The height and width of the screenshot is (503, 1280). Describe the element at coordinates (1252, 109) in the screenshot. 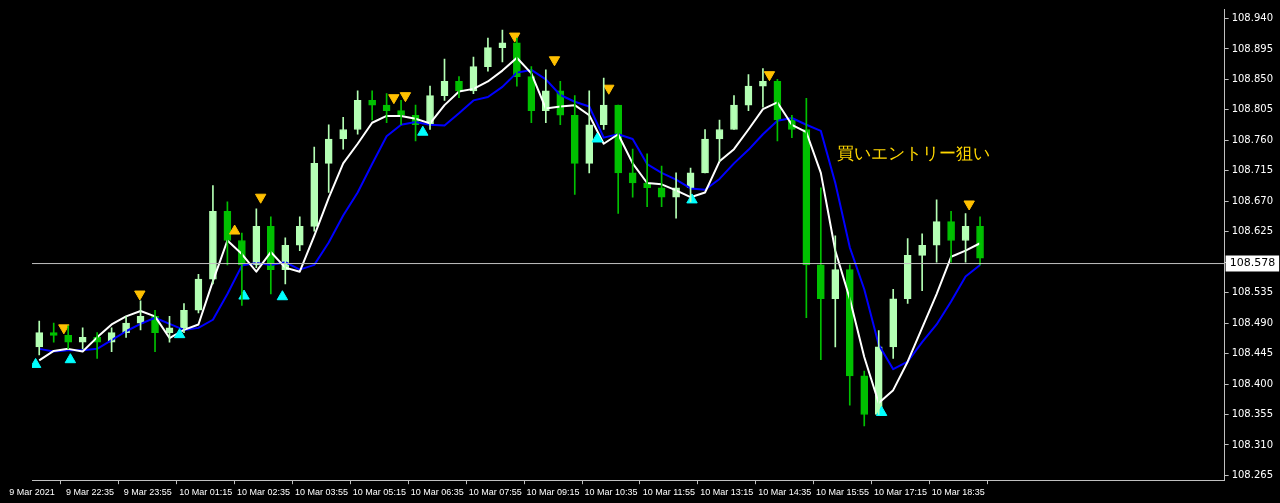

I see `y-tick-label: 108.805` at that location.